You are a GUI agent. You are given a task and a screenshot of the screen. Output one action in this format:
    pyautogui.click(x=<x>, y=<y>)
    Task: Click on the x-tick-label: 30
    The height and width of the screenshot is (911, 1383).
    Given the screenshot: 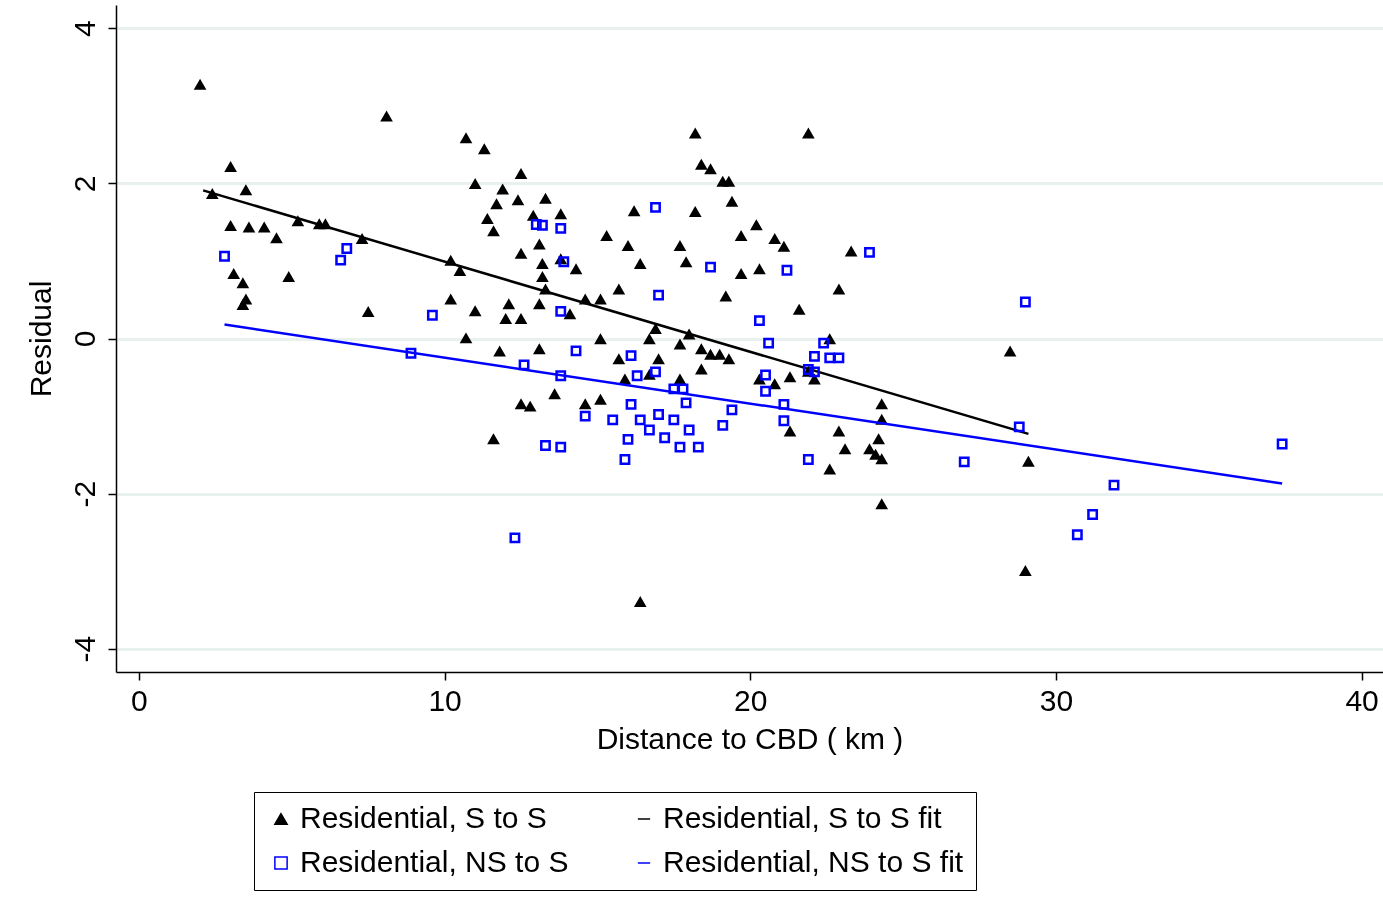 What is the action you would take?
    pyautogui.click(x=1056, y=700)
    